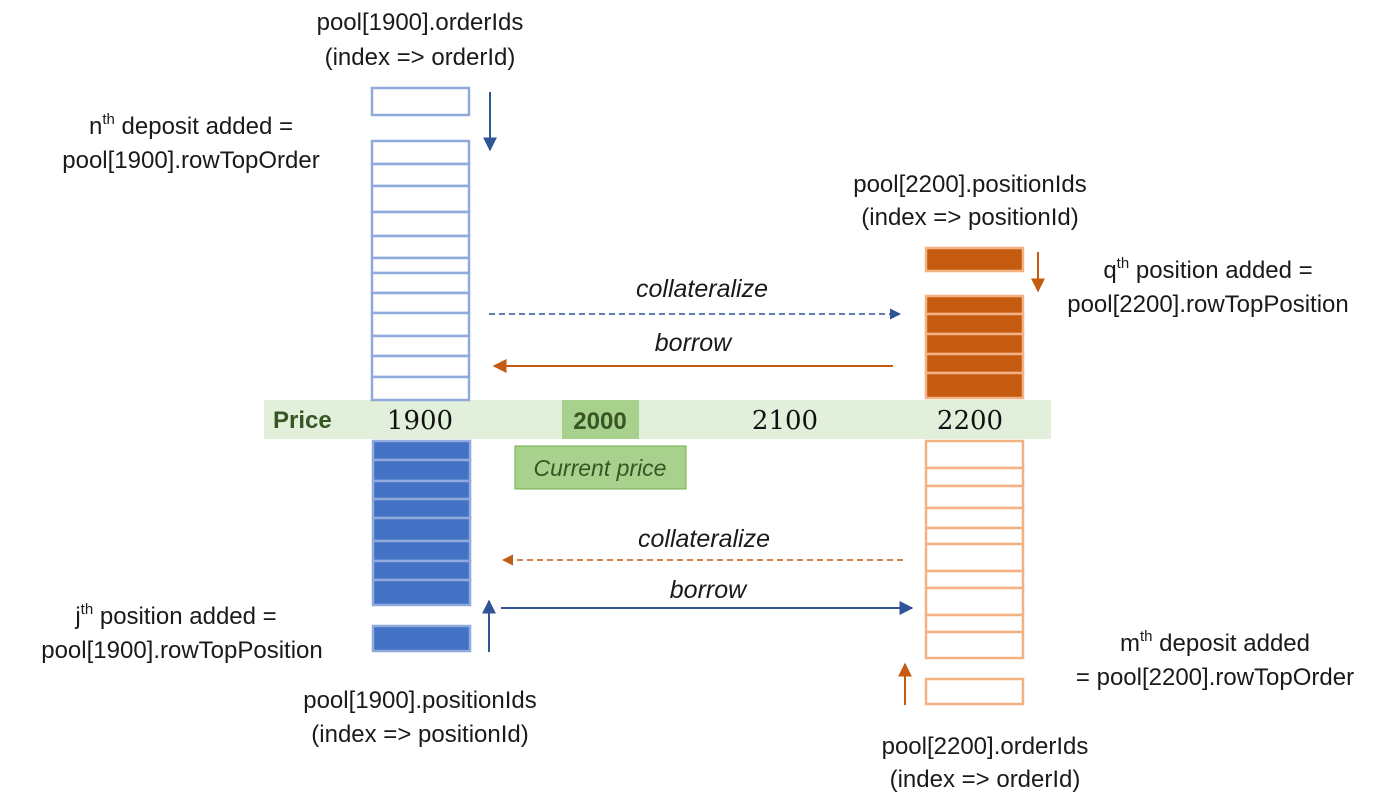 The width and height of the screenshot is (1390, 805). I want to click on bottom-collateralize-label: collateralize, so click(704, 539).